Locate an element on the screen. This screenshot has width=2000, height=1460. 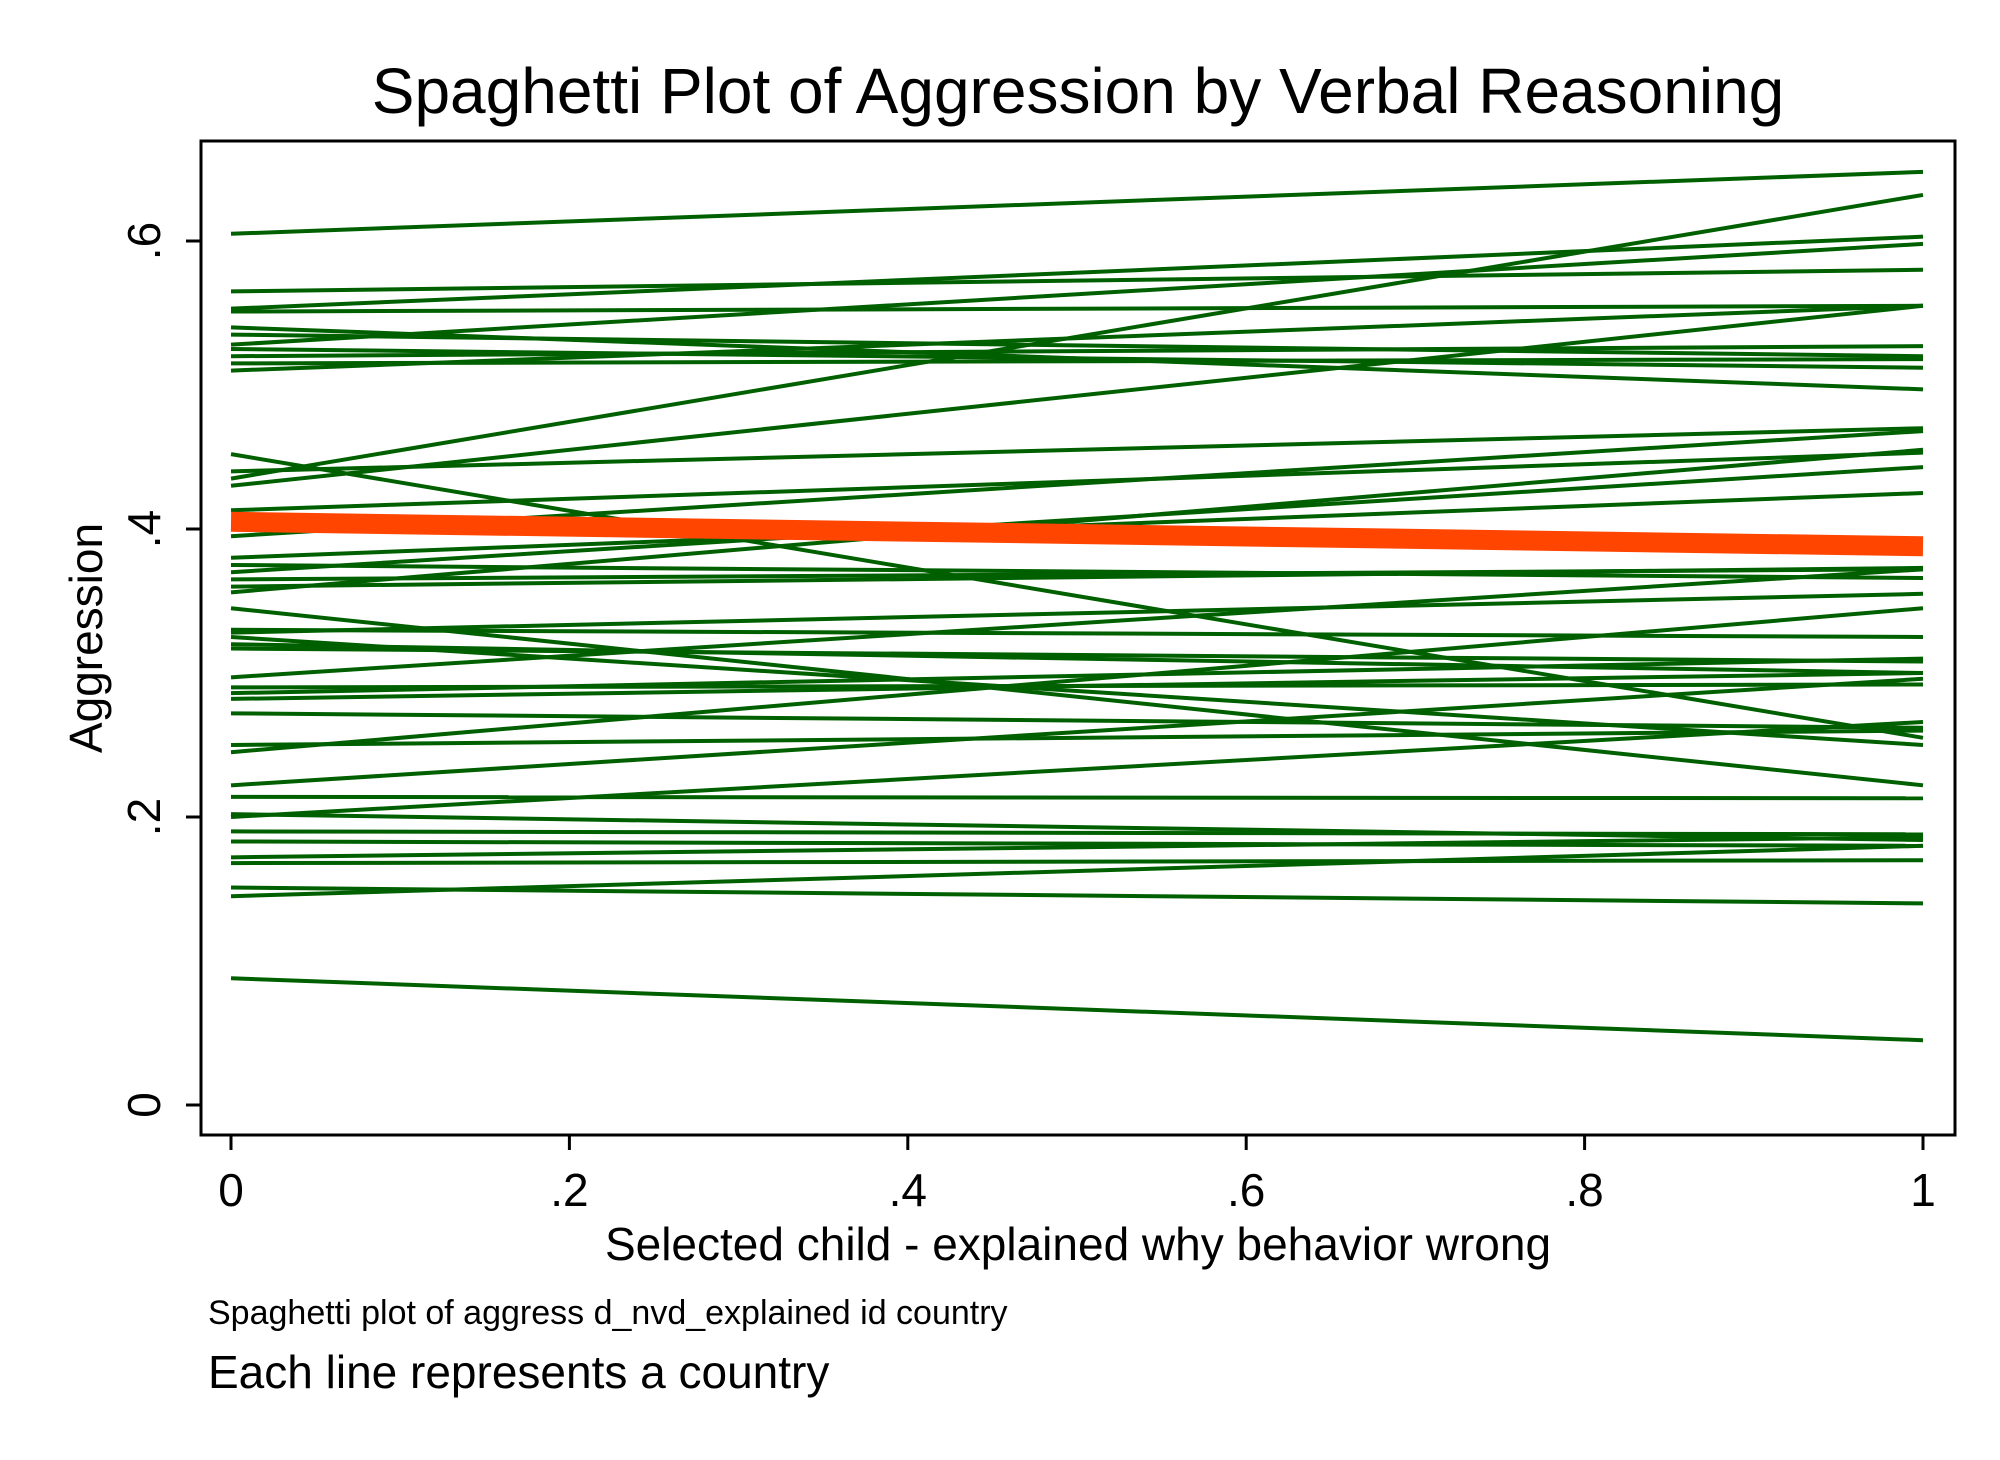
y-tick-label: .6 is located at coordinates (144, 241).